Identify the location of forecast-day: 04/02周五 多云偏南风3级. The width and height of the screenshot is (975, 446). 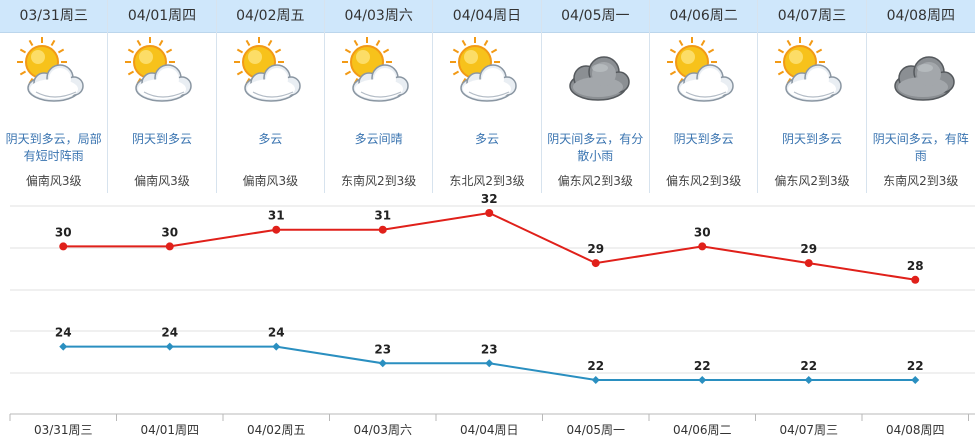
(270, 96).